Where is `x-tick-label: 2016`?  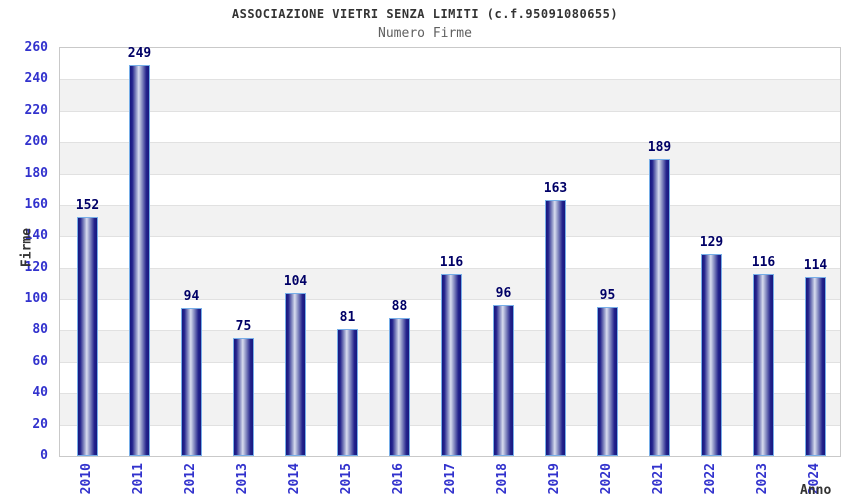 x-tick-label: 2016 is located at coordinates (398, 479).